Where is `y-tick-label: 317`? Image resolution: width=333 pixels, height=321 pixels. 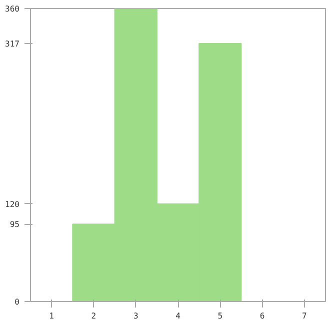
y-tick-label: 317 is located at coordinates (12, 43).